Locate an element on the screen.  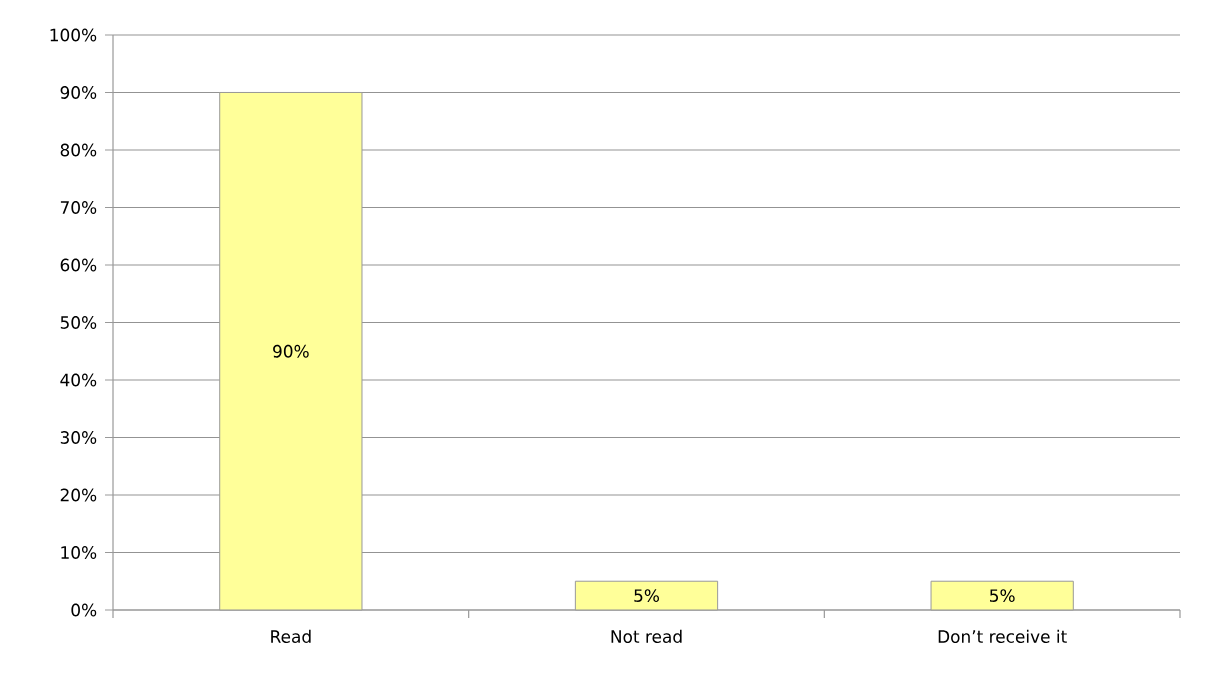
y-tick-label: 90% is located at coordinates (78, 92).